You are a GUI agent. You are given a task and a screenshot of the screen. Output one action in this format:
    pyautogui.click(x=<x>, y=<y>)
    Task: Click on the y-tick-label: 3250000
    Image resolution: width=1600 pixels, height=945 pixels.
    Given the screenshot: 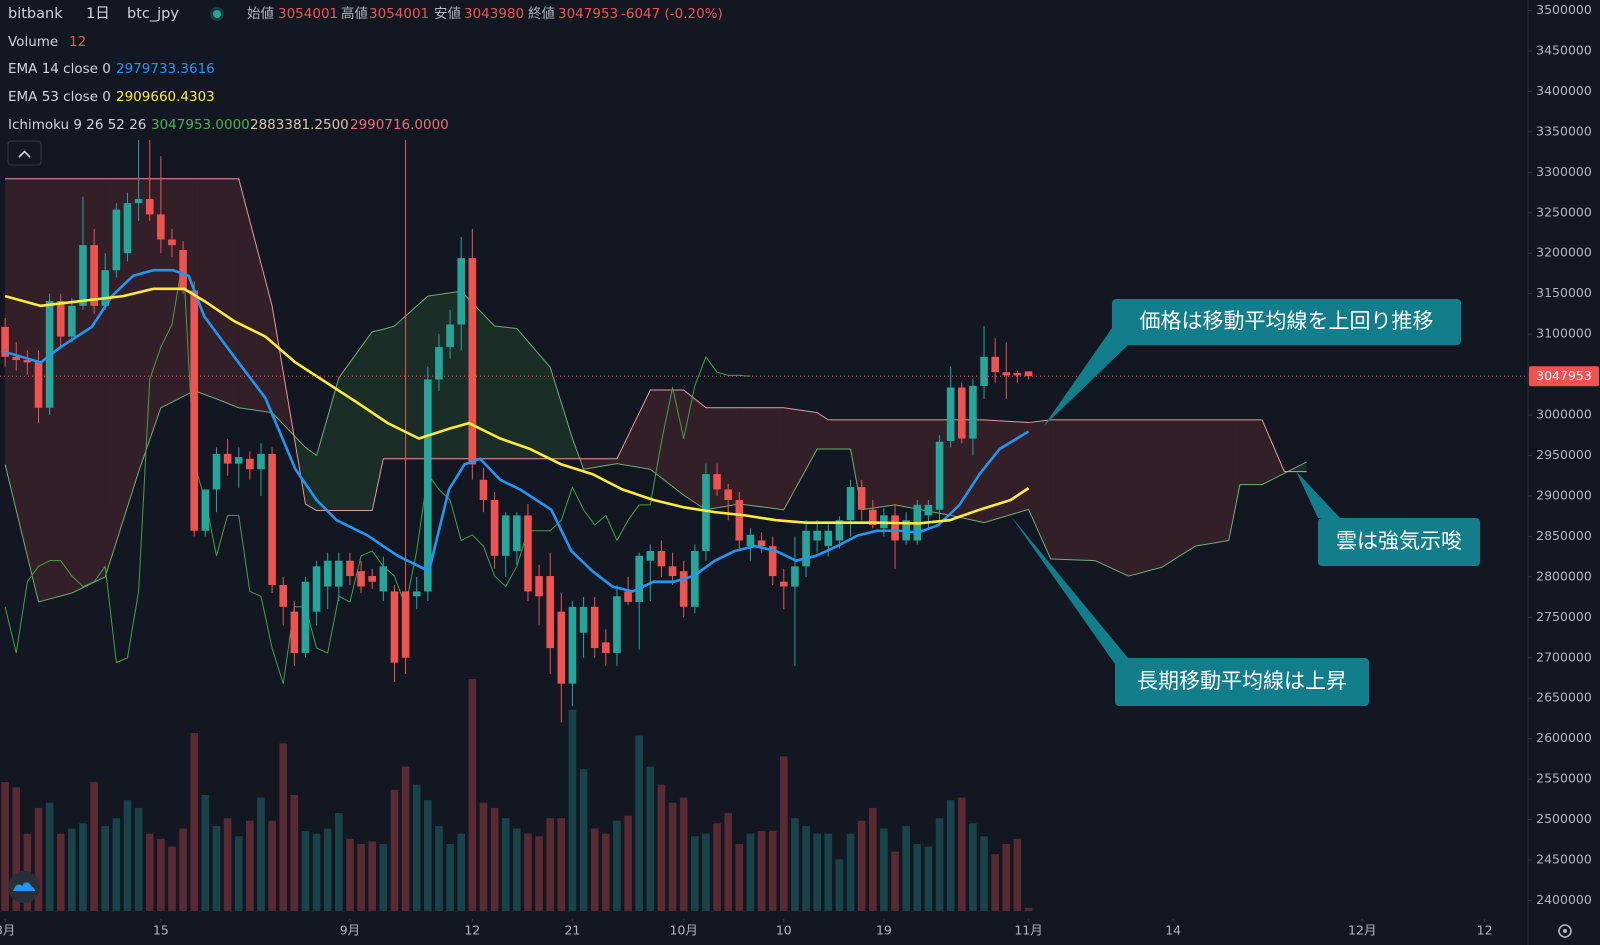 What is the action you would take?
    pyautogui.click(x=1564, y=211)
    